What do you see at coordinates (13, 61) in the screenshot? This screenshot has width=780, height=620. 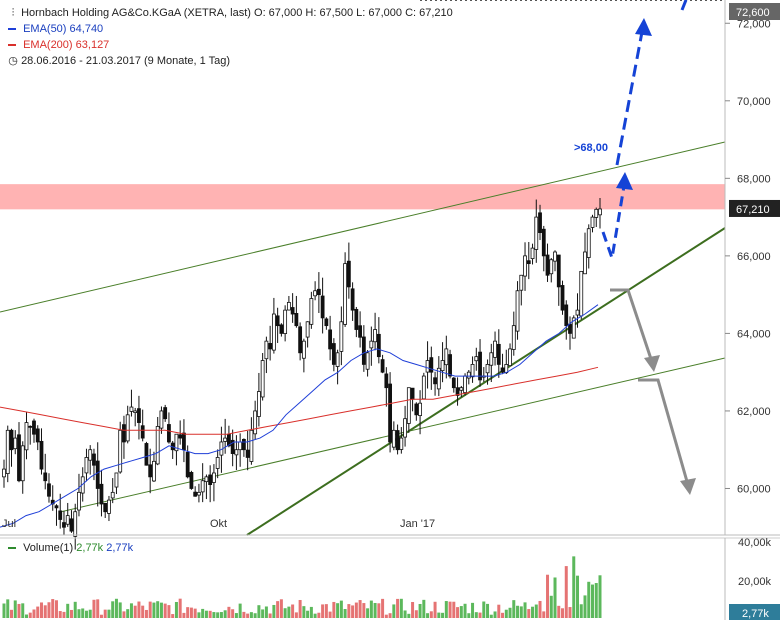 I see `clock-icon: ◷` at bounding box center [13, 61].